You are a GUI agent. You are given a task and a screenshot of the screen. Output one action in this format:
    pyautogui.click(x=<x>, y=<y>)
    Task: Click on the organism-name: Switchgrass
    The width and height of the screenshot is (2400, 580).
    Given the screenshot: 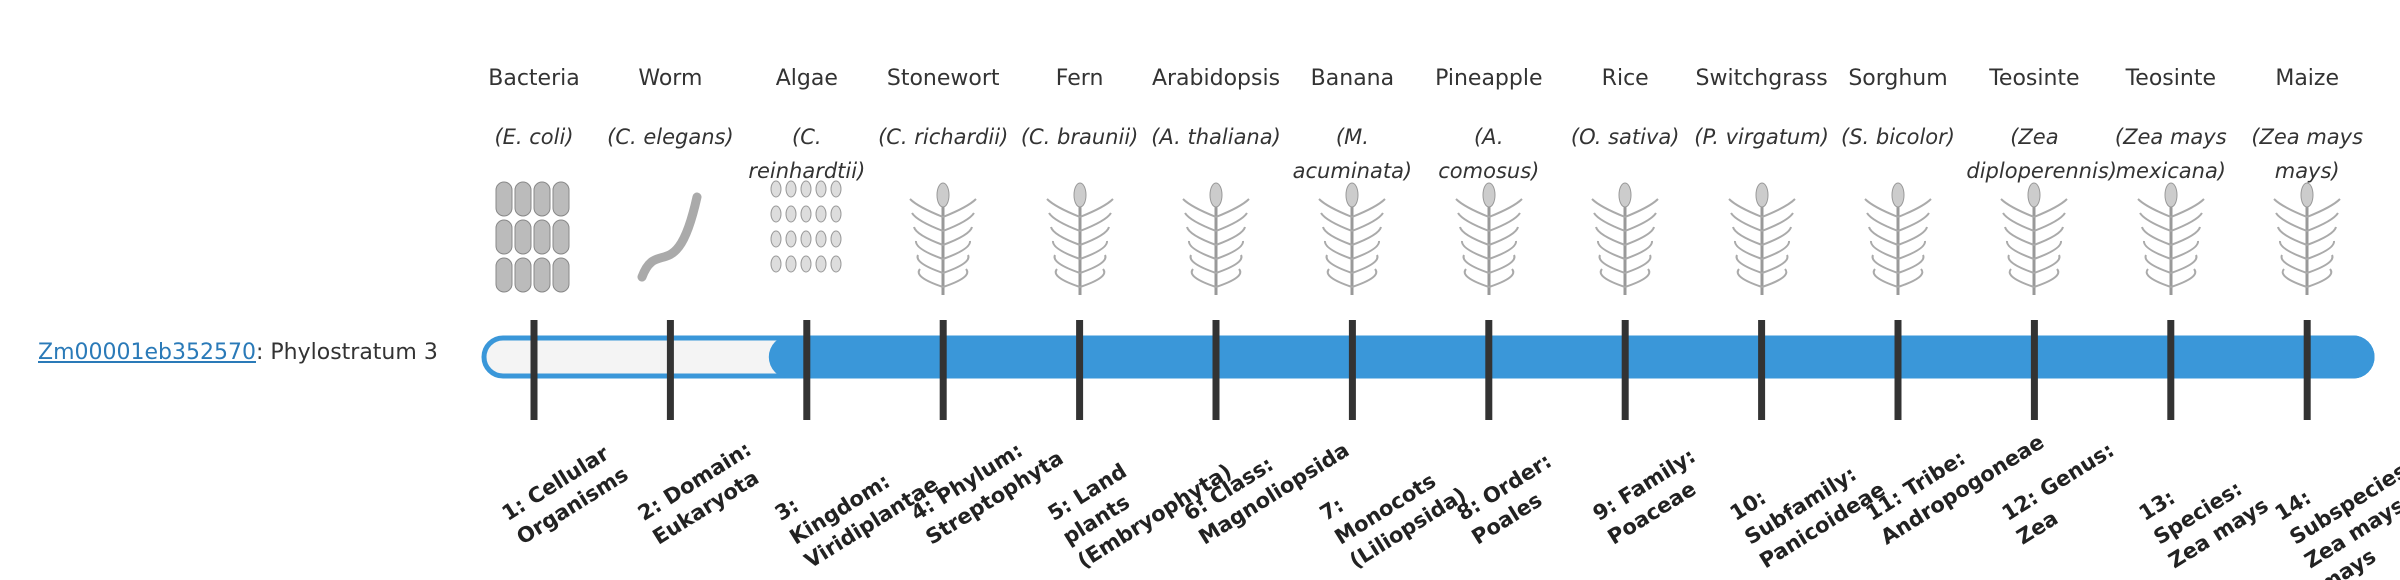 What is the action you would take?
    pyautogui.click(x=1761, y=78)
    